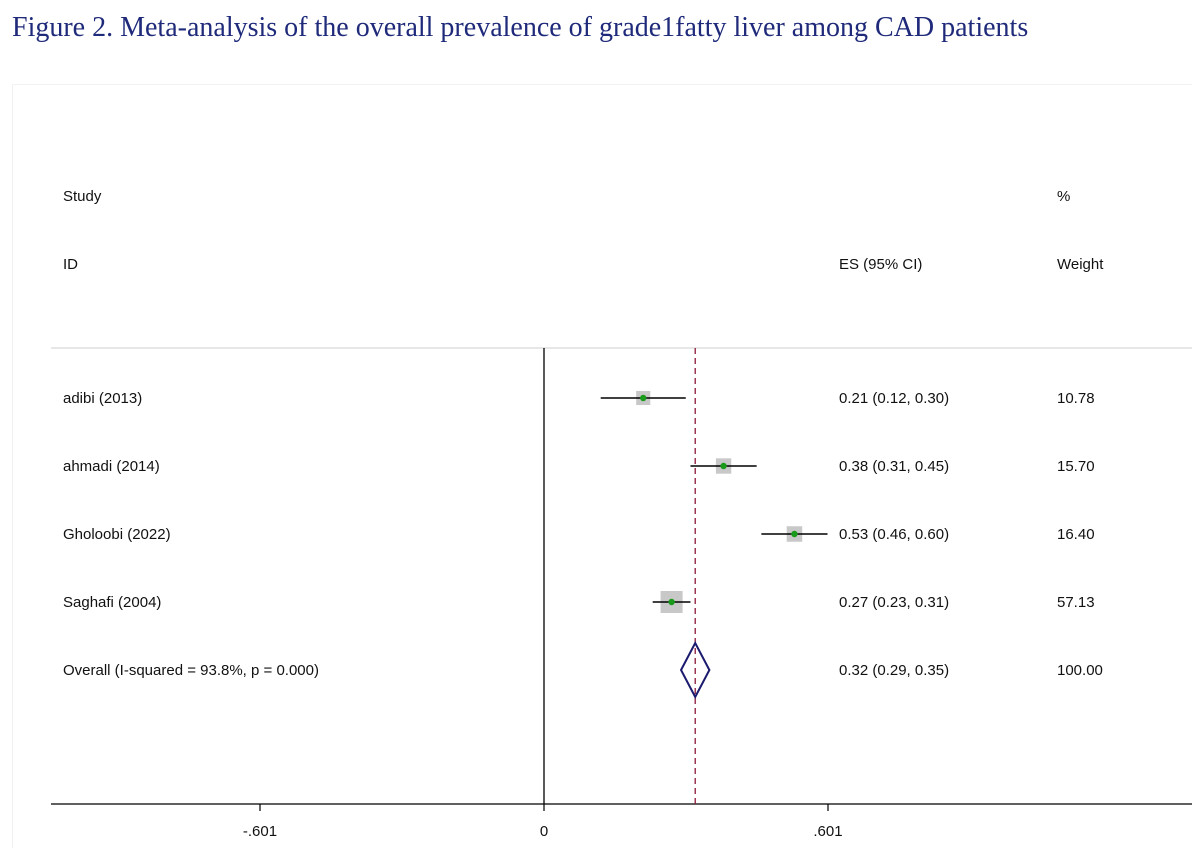 The width and height of the screenshot is (1192, 848). What do you see at coordinates (1076, 398) in the screenshot?
I see `weight-value: 10.78` at bounding box center [1076, 398].